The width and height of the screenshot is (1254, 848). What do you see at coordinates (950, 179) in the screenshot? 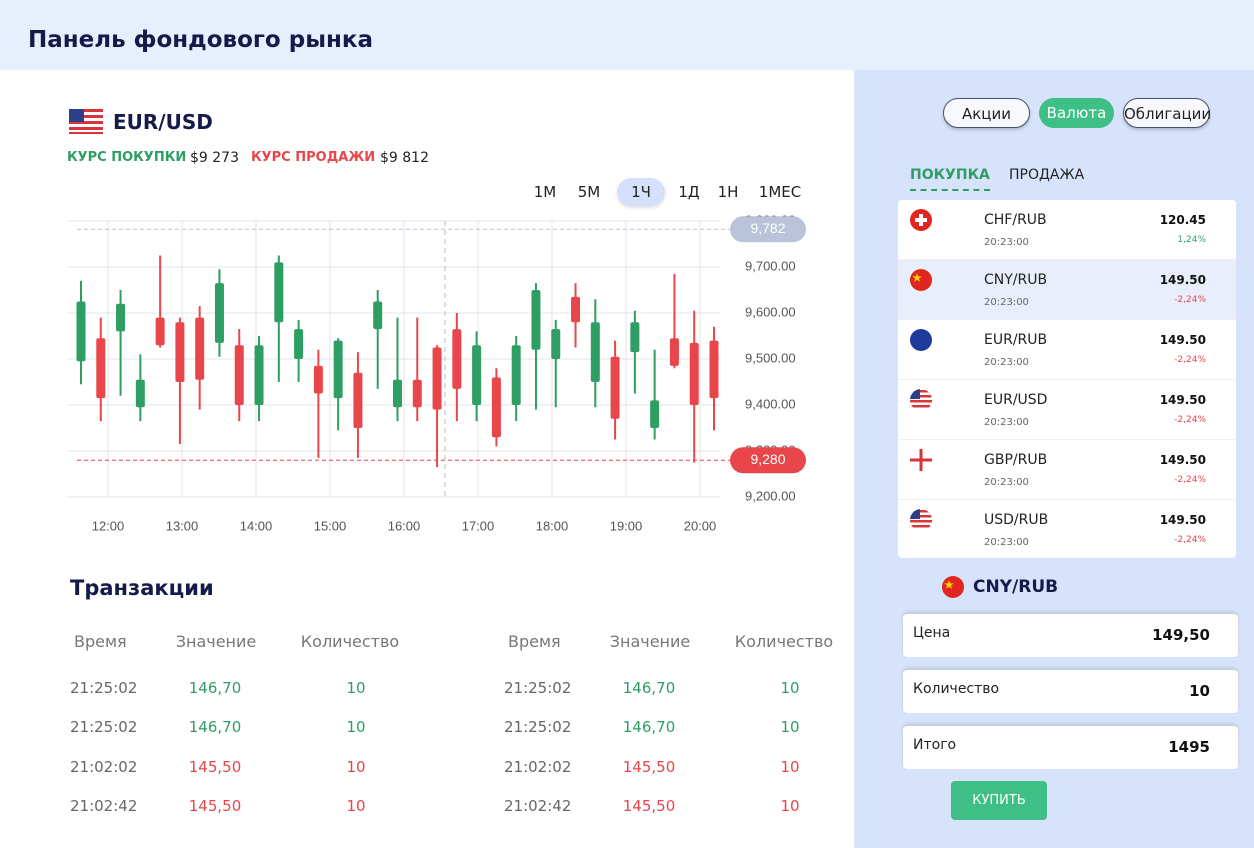
I see `sub-tab: ПОКУПКА` at bounding box center [950, 179].